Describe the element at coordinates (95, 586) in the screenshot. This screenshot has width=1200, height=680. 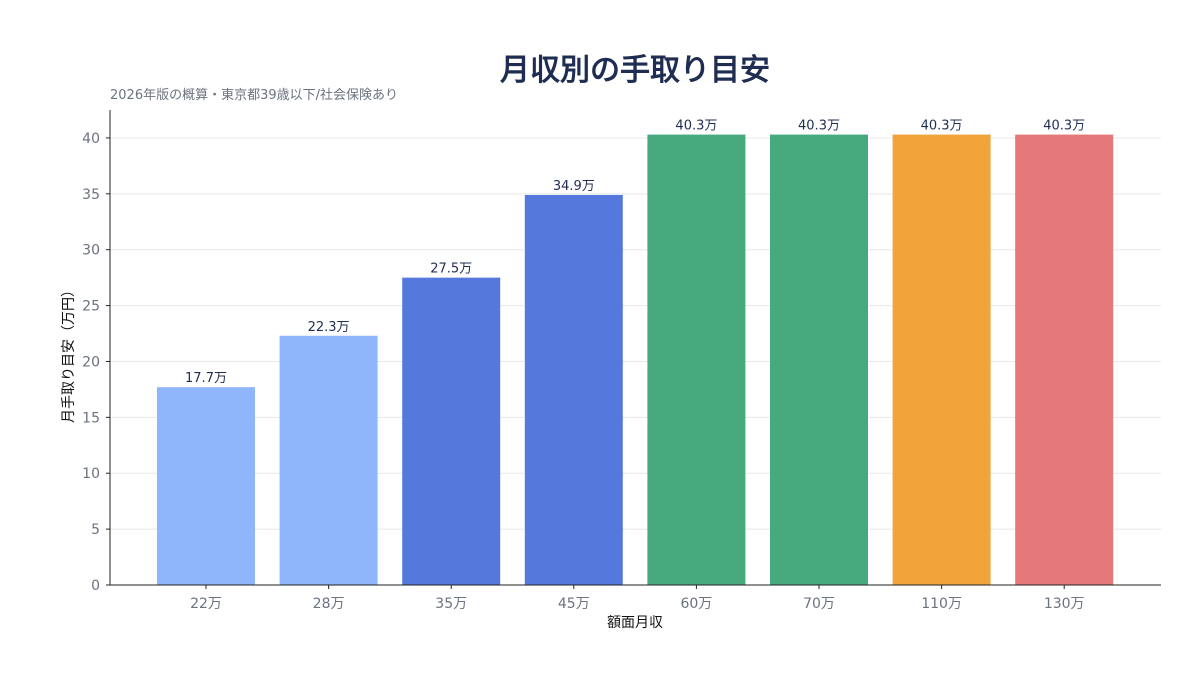
I see `y-tick-label: 0` at that location.